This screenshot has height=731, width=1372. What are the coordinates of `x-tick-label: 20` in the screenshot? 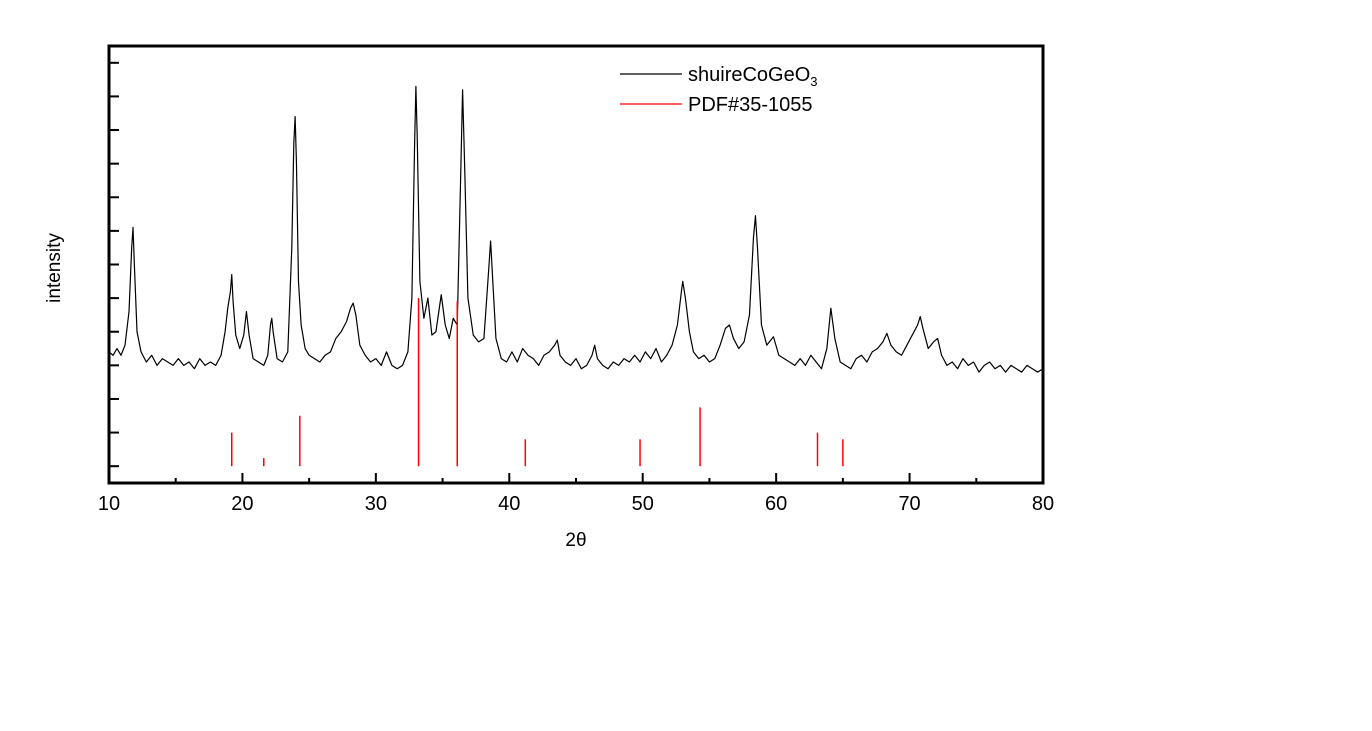 It's located at (242, 504).